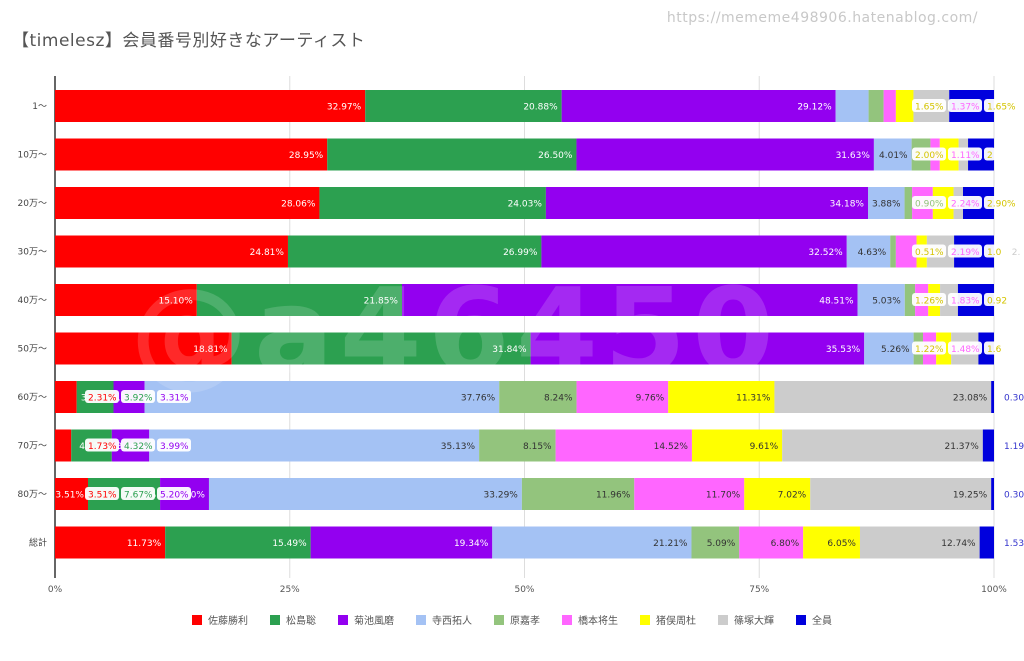 Image resolution: width=1024 pixels, height=661 pixels. I want to click on x-tick-label: 25%, so click(290, 590).